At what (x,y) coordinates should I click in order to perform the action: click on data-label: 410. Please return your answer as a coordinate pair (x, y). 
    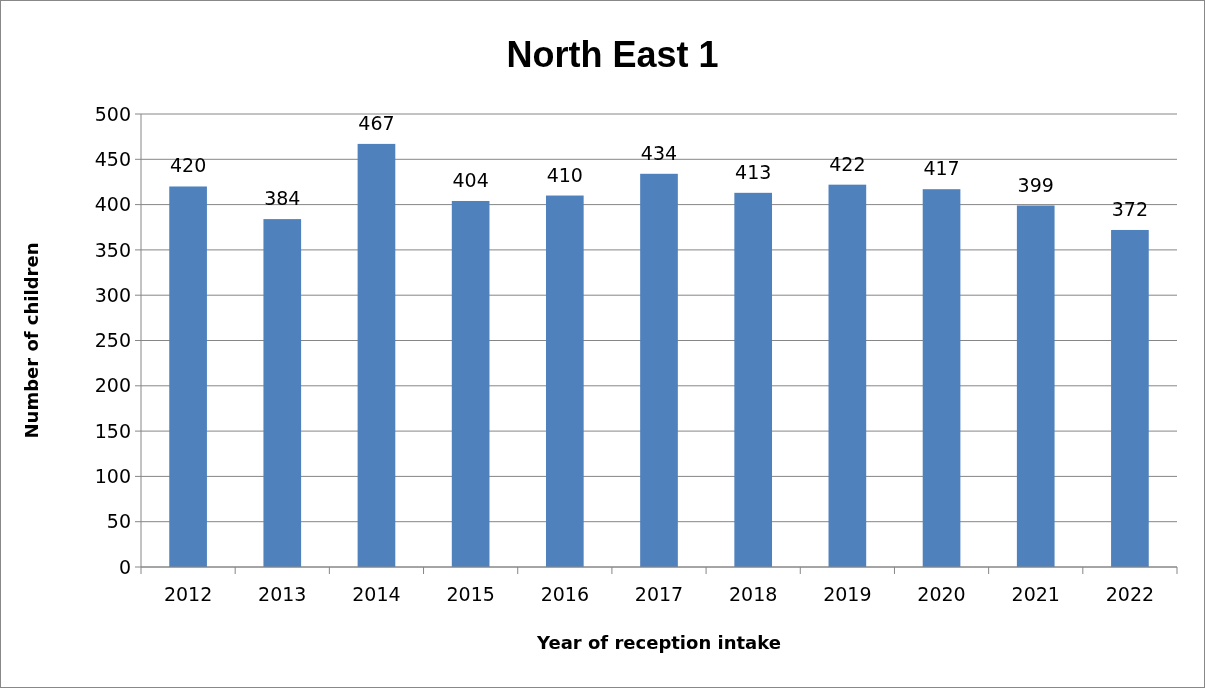
    Looking at the image, I should click on (564, 174).